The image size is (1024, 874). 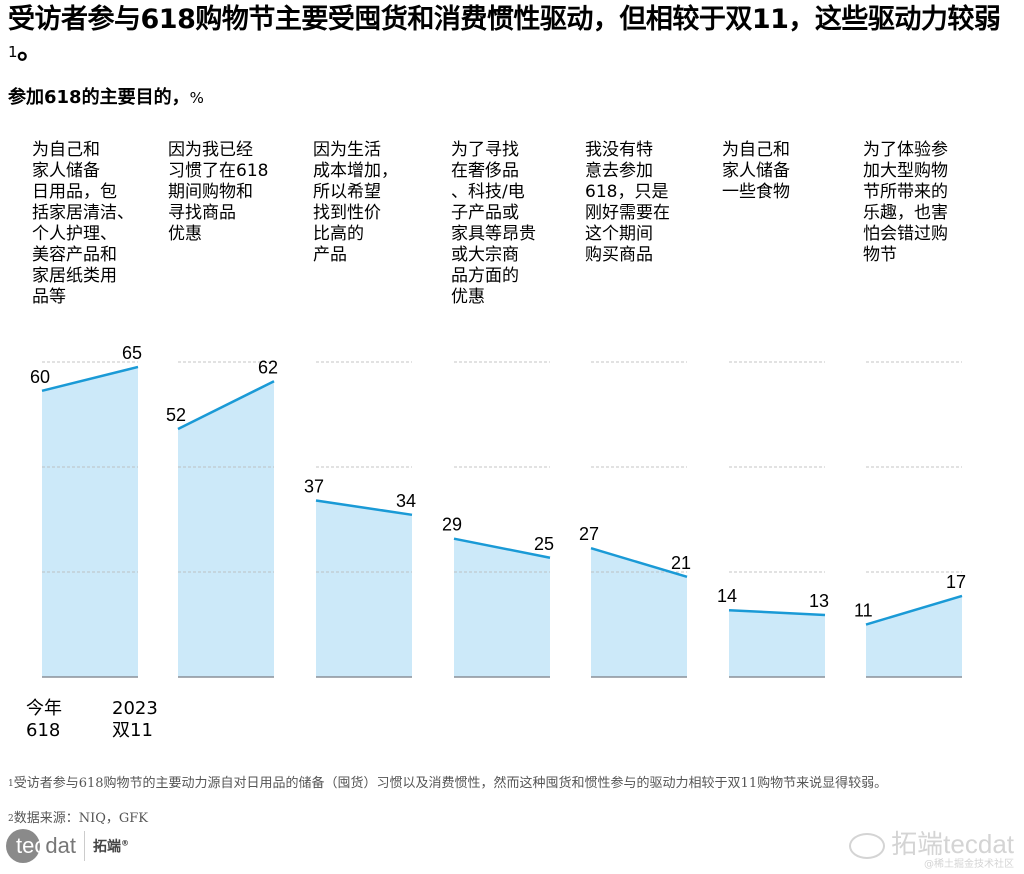 I want to click on logo-divider, so click(x=84, y=846).